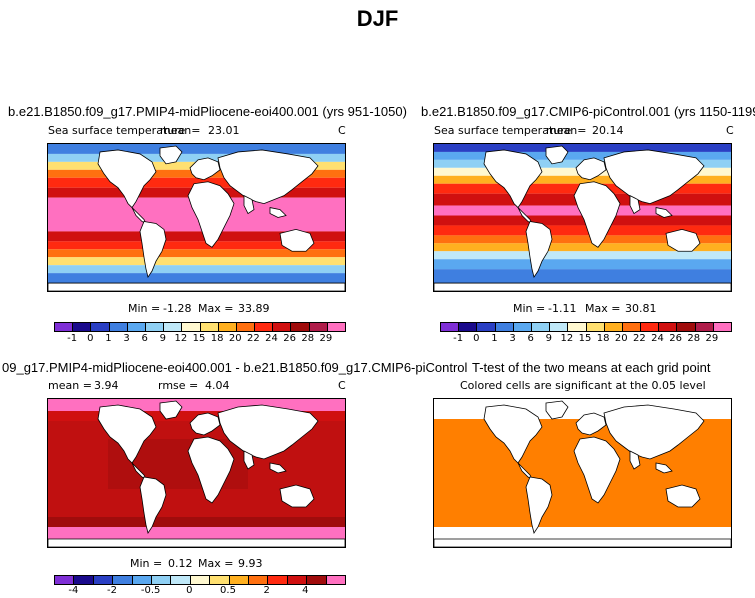 Image resolution: width=755 pixels, height=598 pixels. What do you see at coordinates (196, 473) in the screenshot?
I see `sst-difference-map` at bounding box center [196, 473].